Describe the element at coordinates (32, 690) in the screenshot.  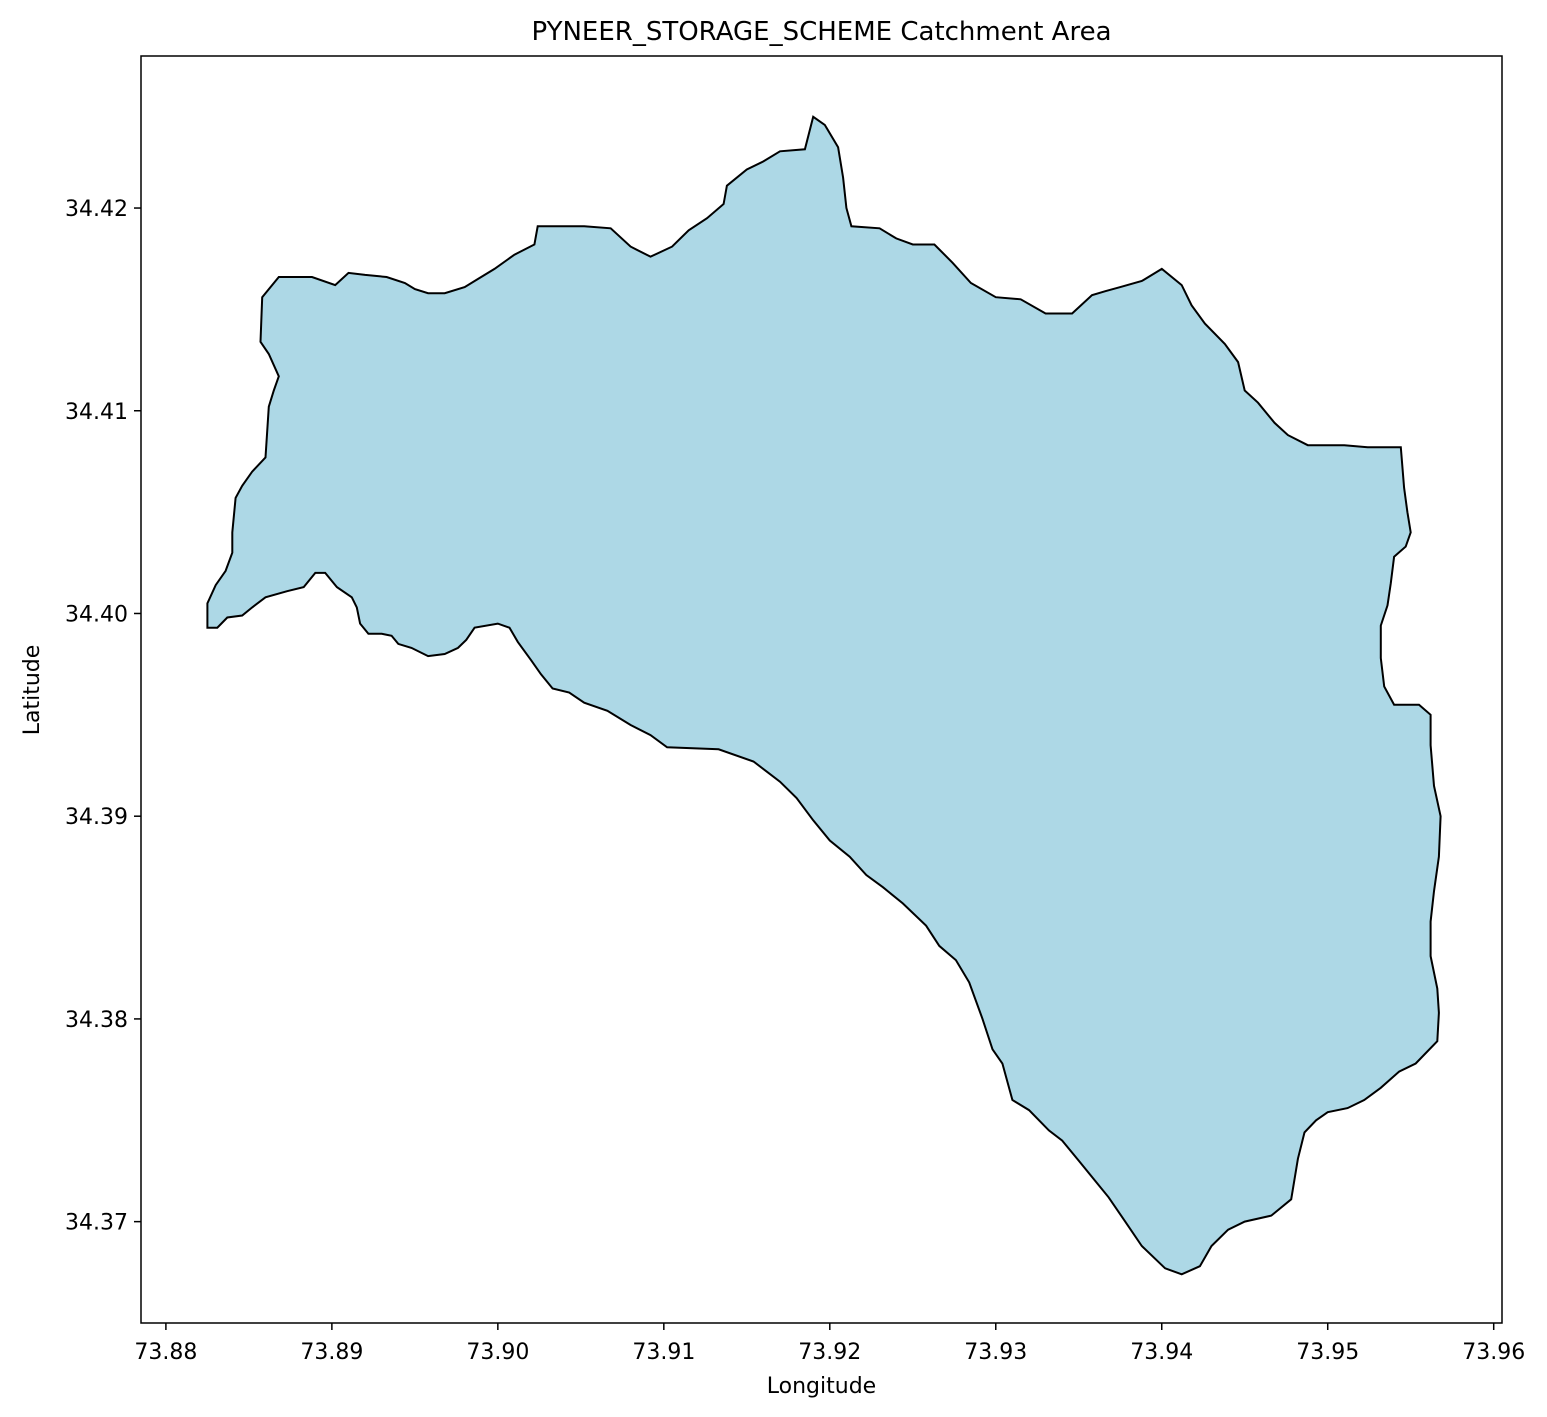
I see `y-axis-label: Latitude` at that location.